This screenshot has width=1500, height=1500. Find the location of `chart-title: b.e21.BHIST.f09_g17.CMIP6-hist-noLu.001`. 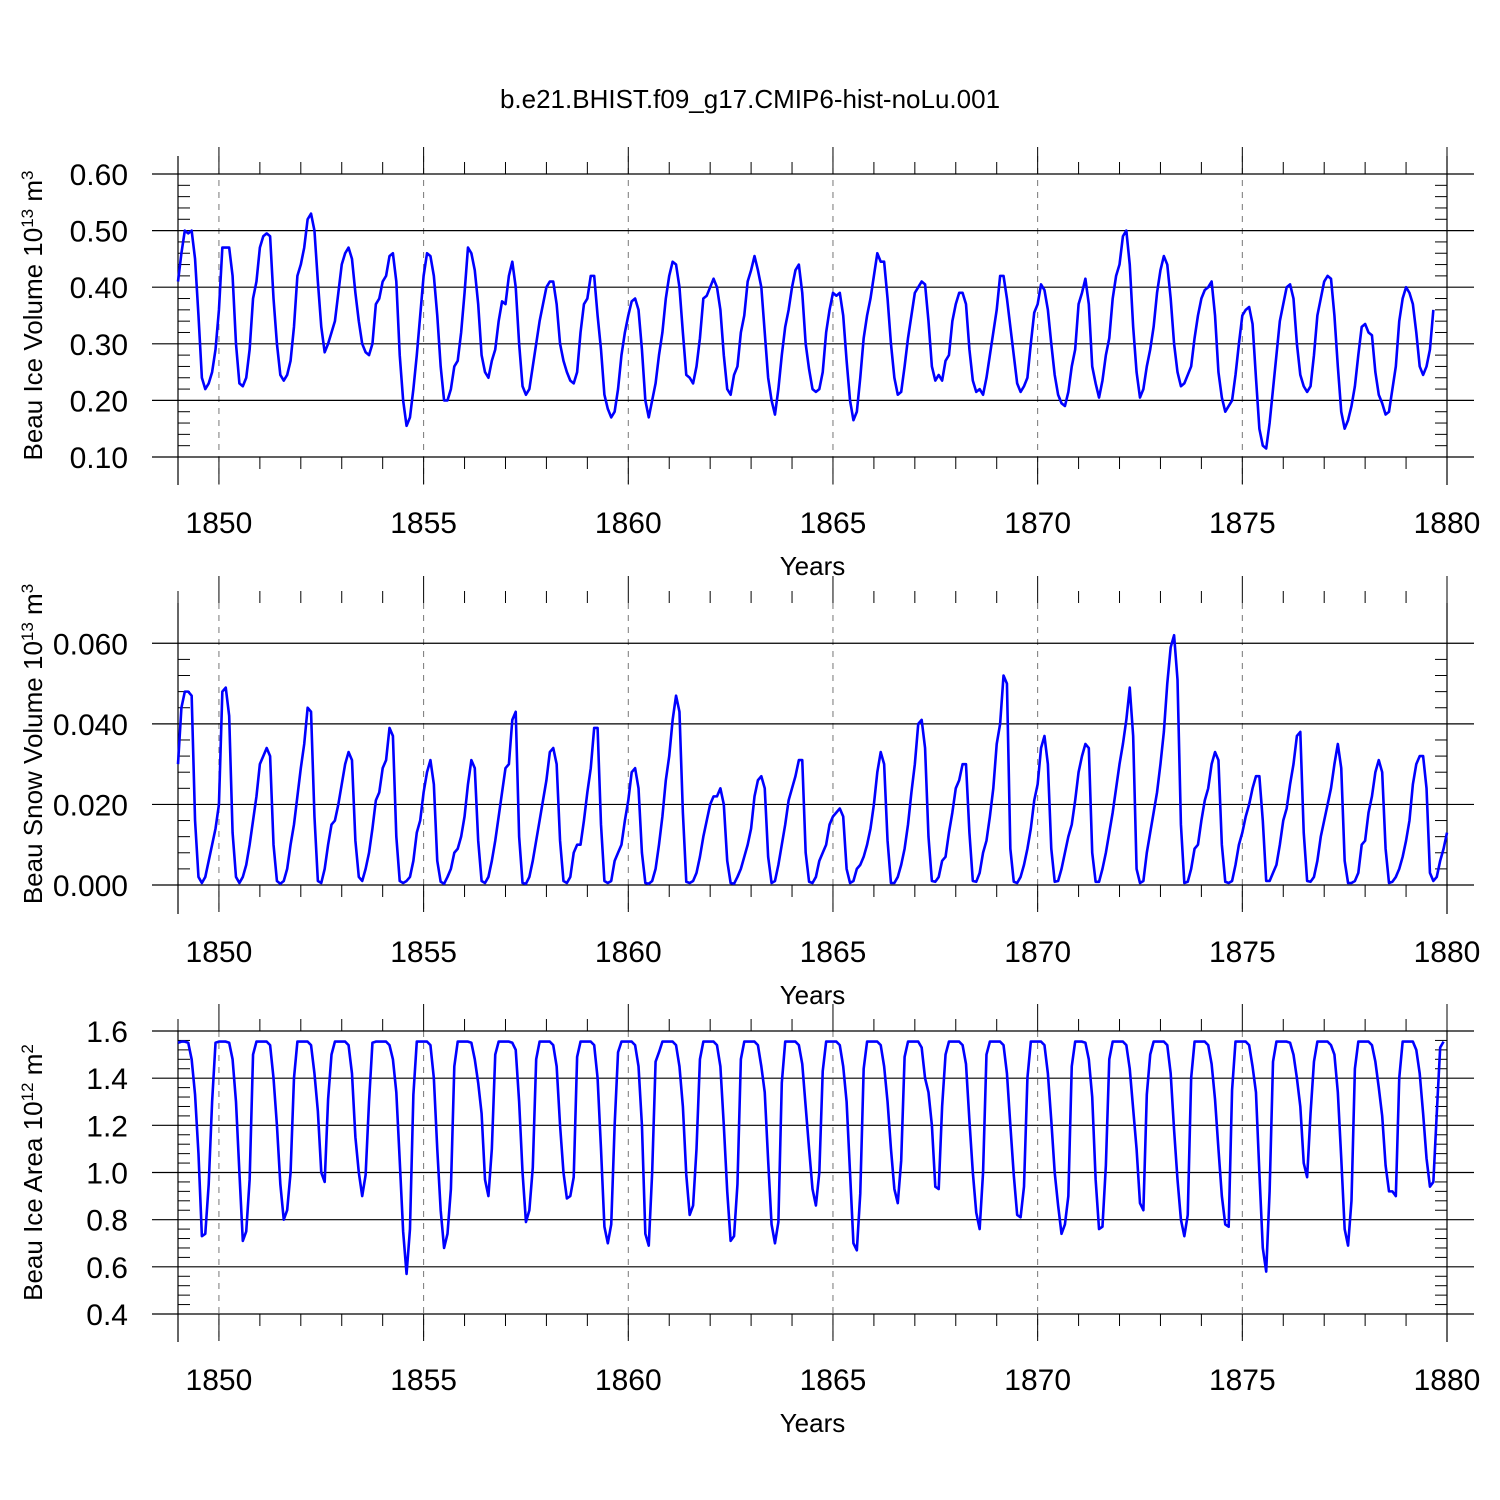

chart-title: b.e21.BHIST.f09_g17.CMIP6-hist-noLu.001 is located at coordinates (750, 99).